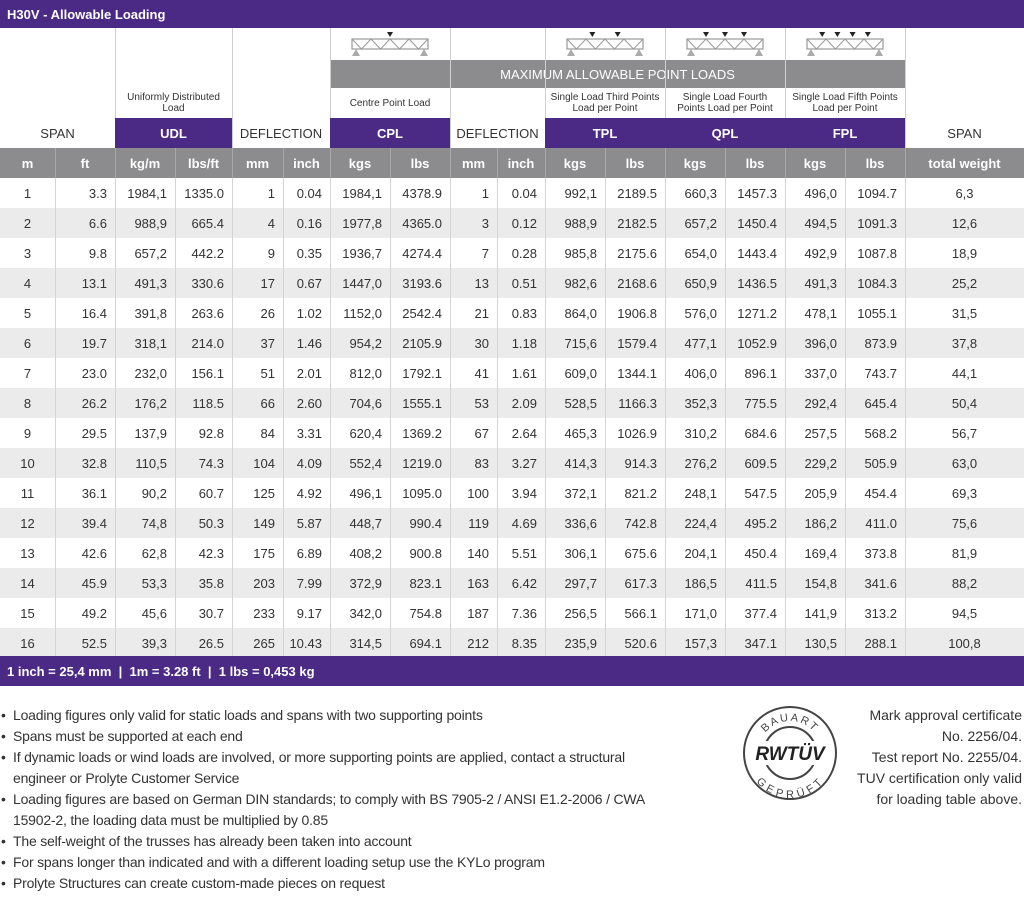 Image resolution: width=1024 pixels, height=898 pixels. What do you see at coordinates (640, 553) in the screenshot?
I see `table-cell: 675.6` at bounding box center [640, 553].